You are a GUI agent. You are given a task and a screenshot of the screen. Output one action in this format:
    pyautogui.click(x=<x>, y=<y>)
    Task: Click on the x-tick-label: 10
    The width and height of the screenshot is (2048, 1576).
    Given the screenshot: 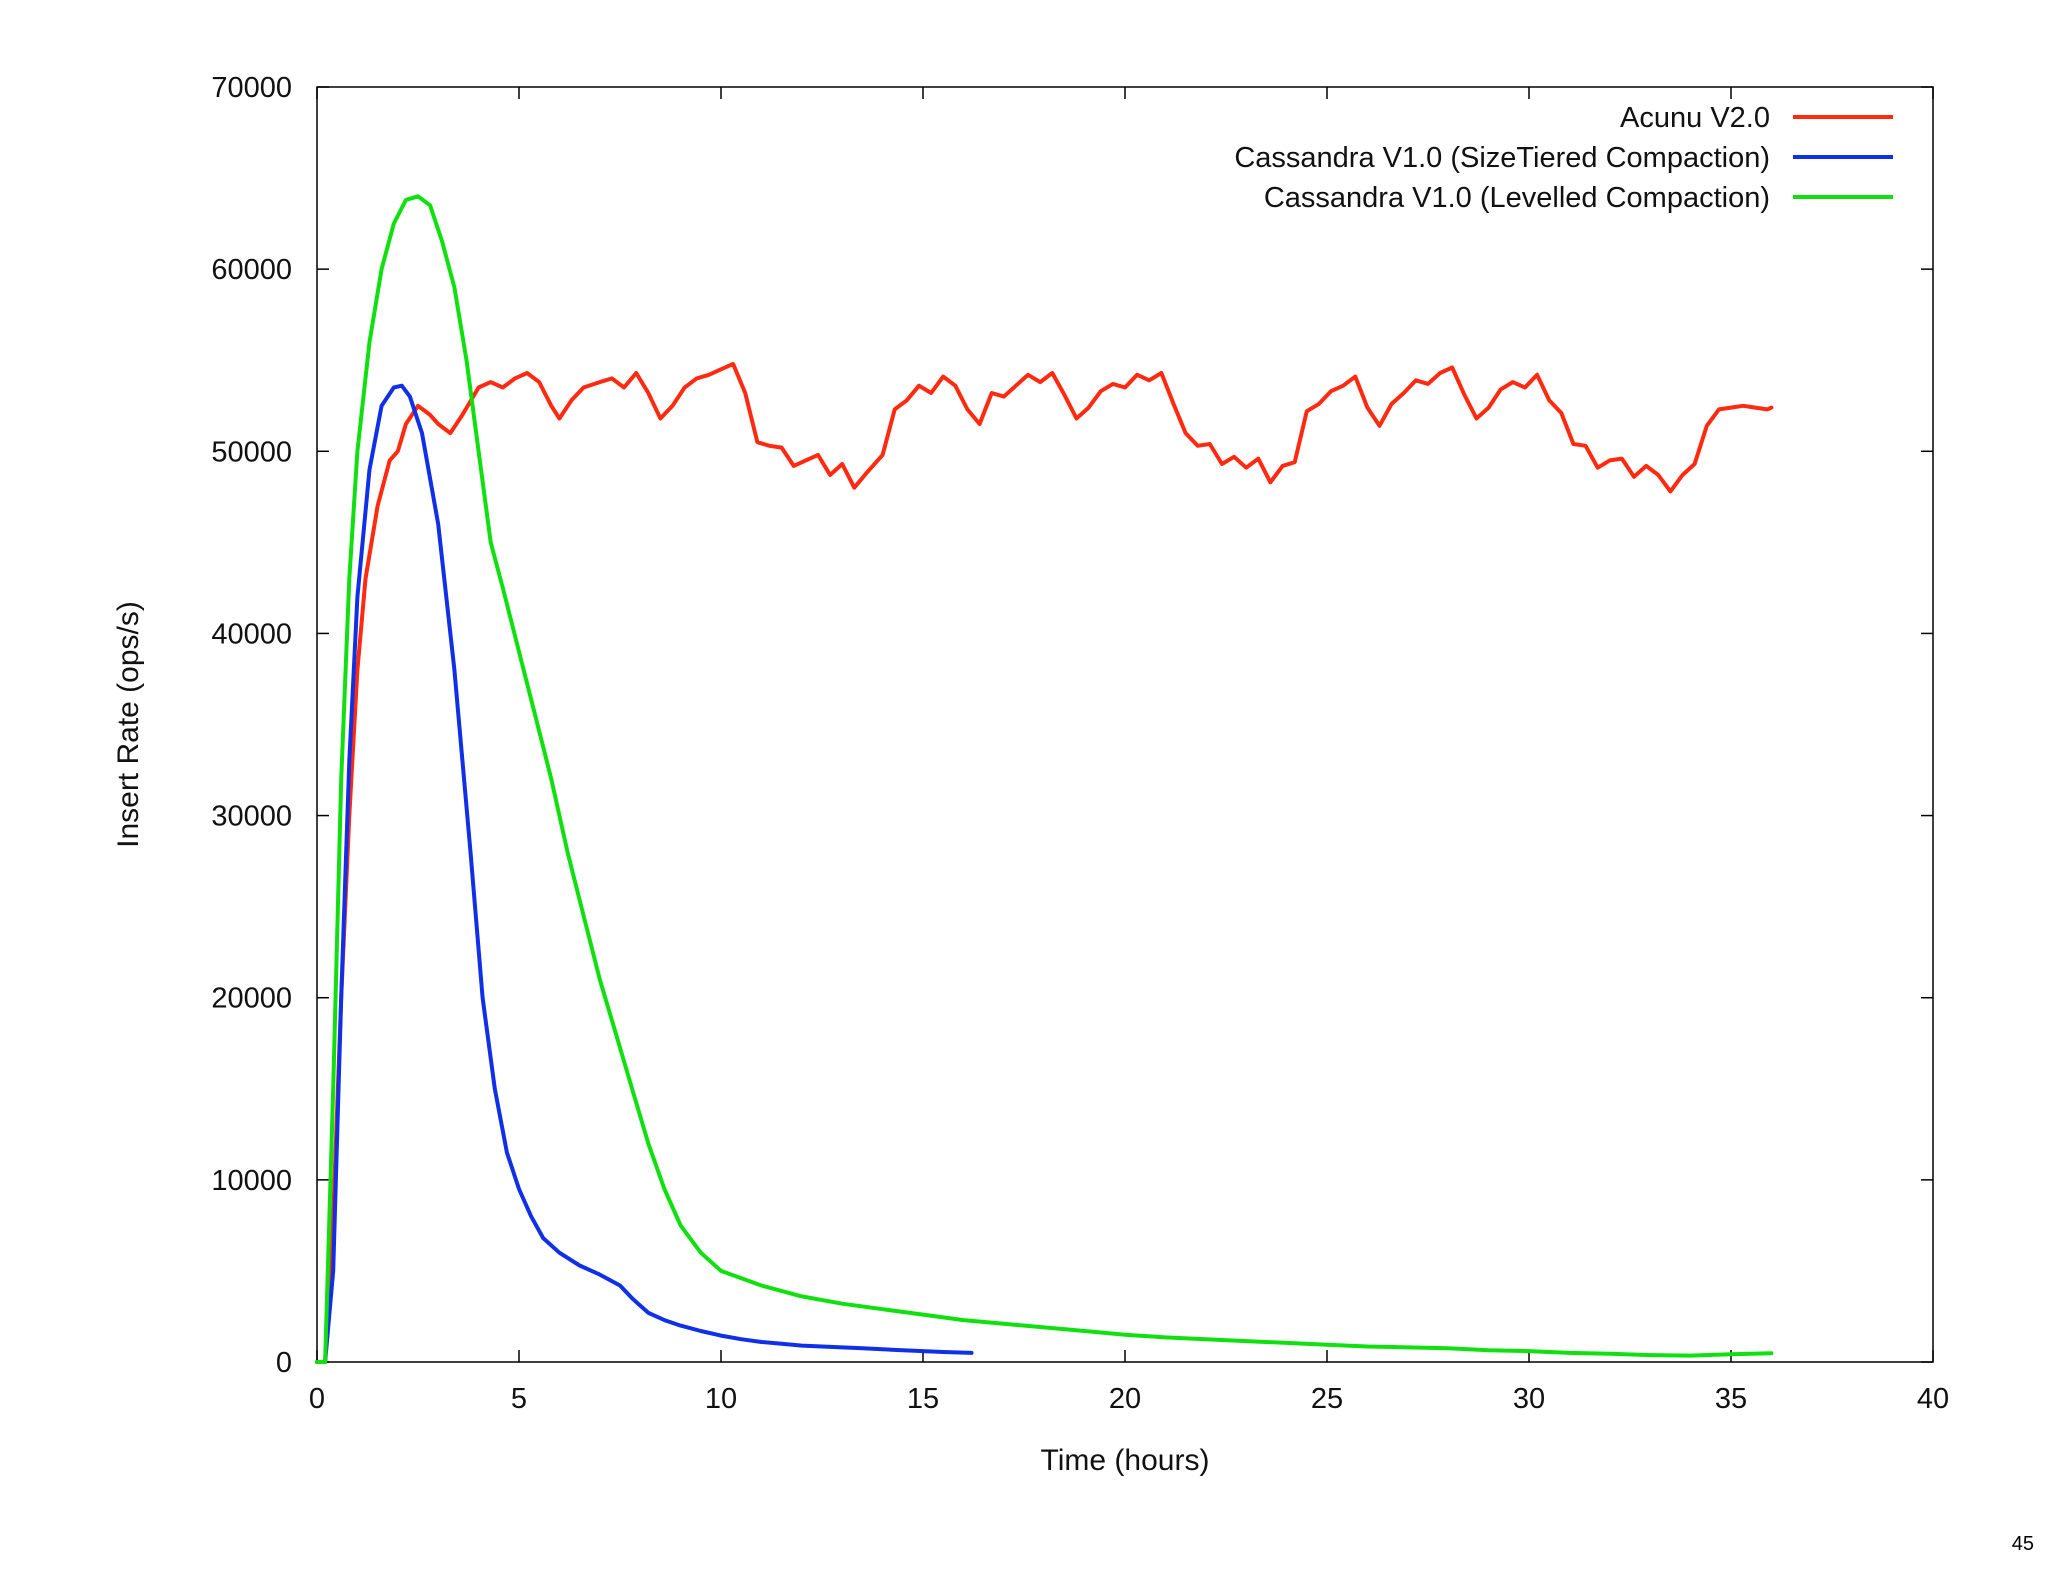 What is the action you would take?
    pyautogui.click(x=721, y=1399)
    